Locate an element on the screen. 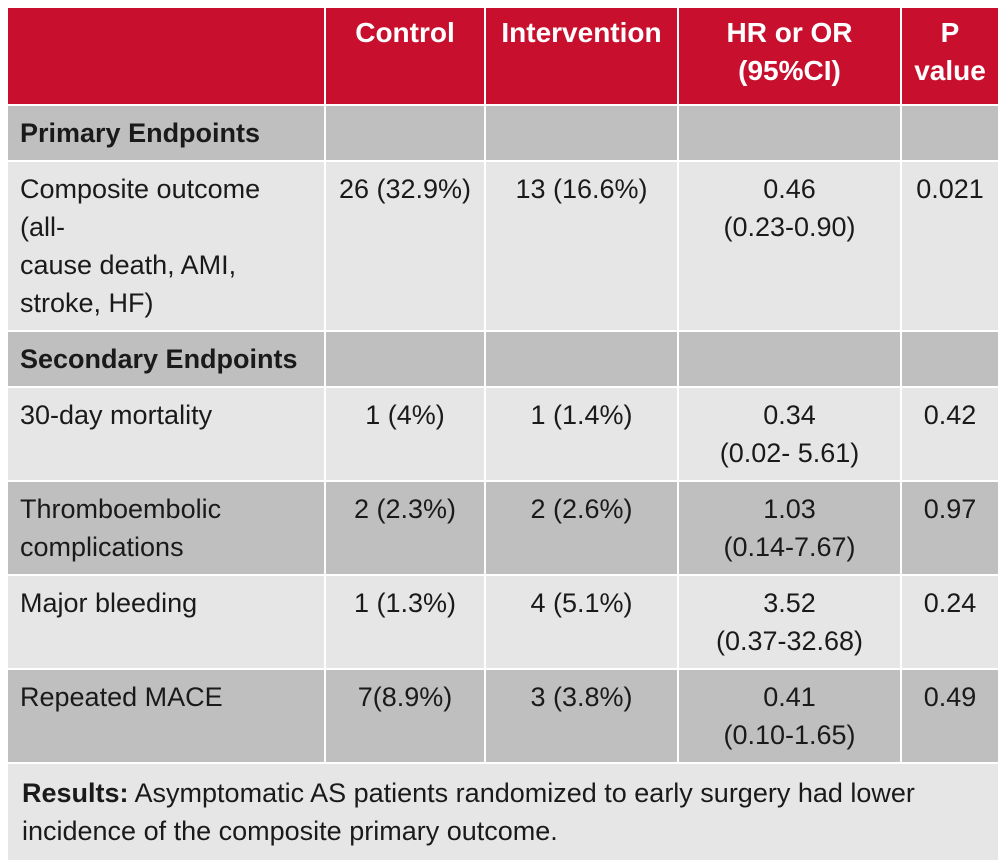 This screenshot has height=862, width=1008. row-intervention: 2 (2.6%) is located at coordinates (581, 528).